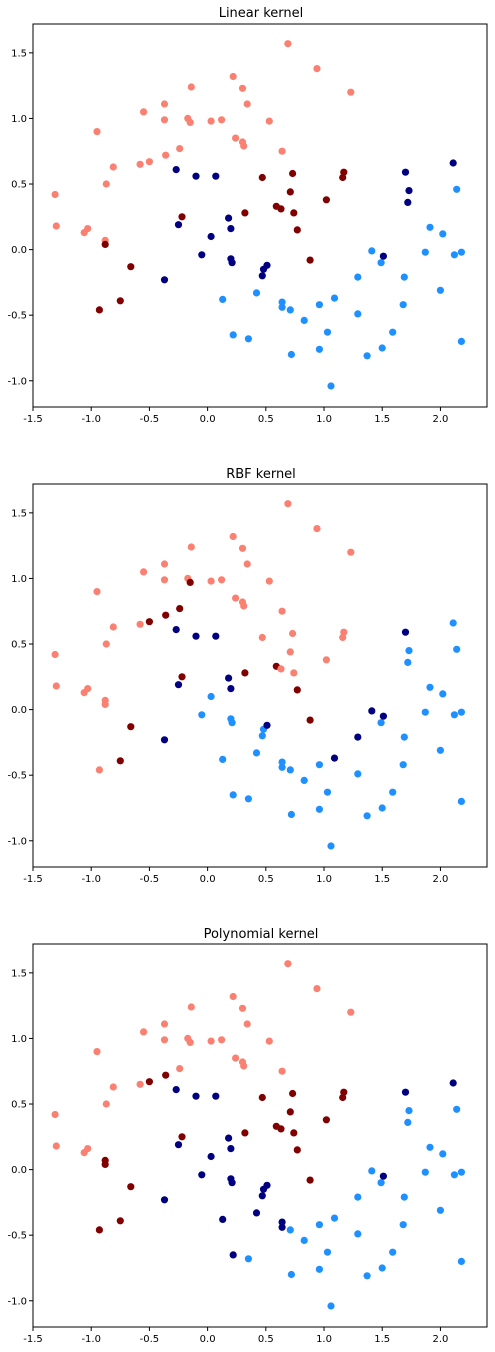  I want to click on x-tick-label: 1.5, so click(382, 1339).